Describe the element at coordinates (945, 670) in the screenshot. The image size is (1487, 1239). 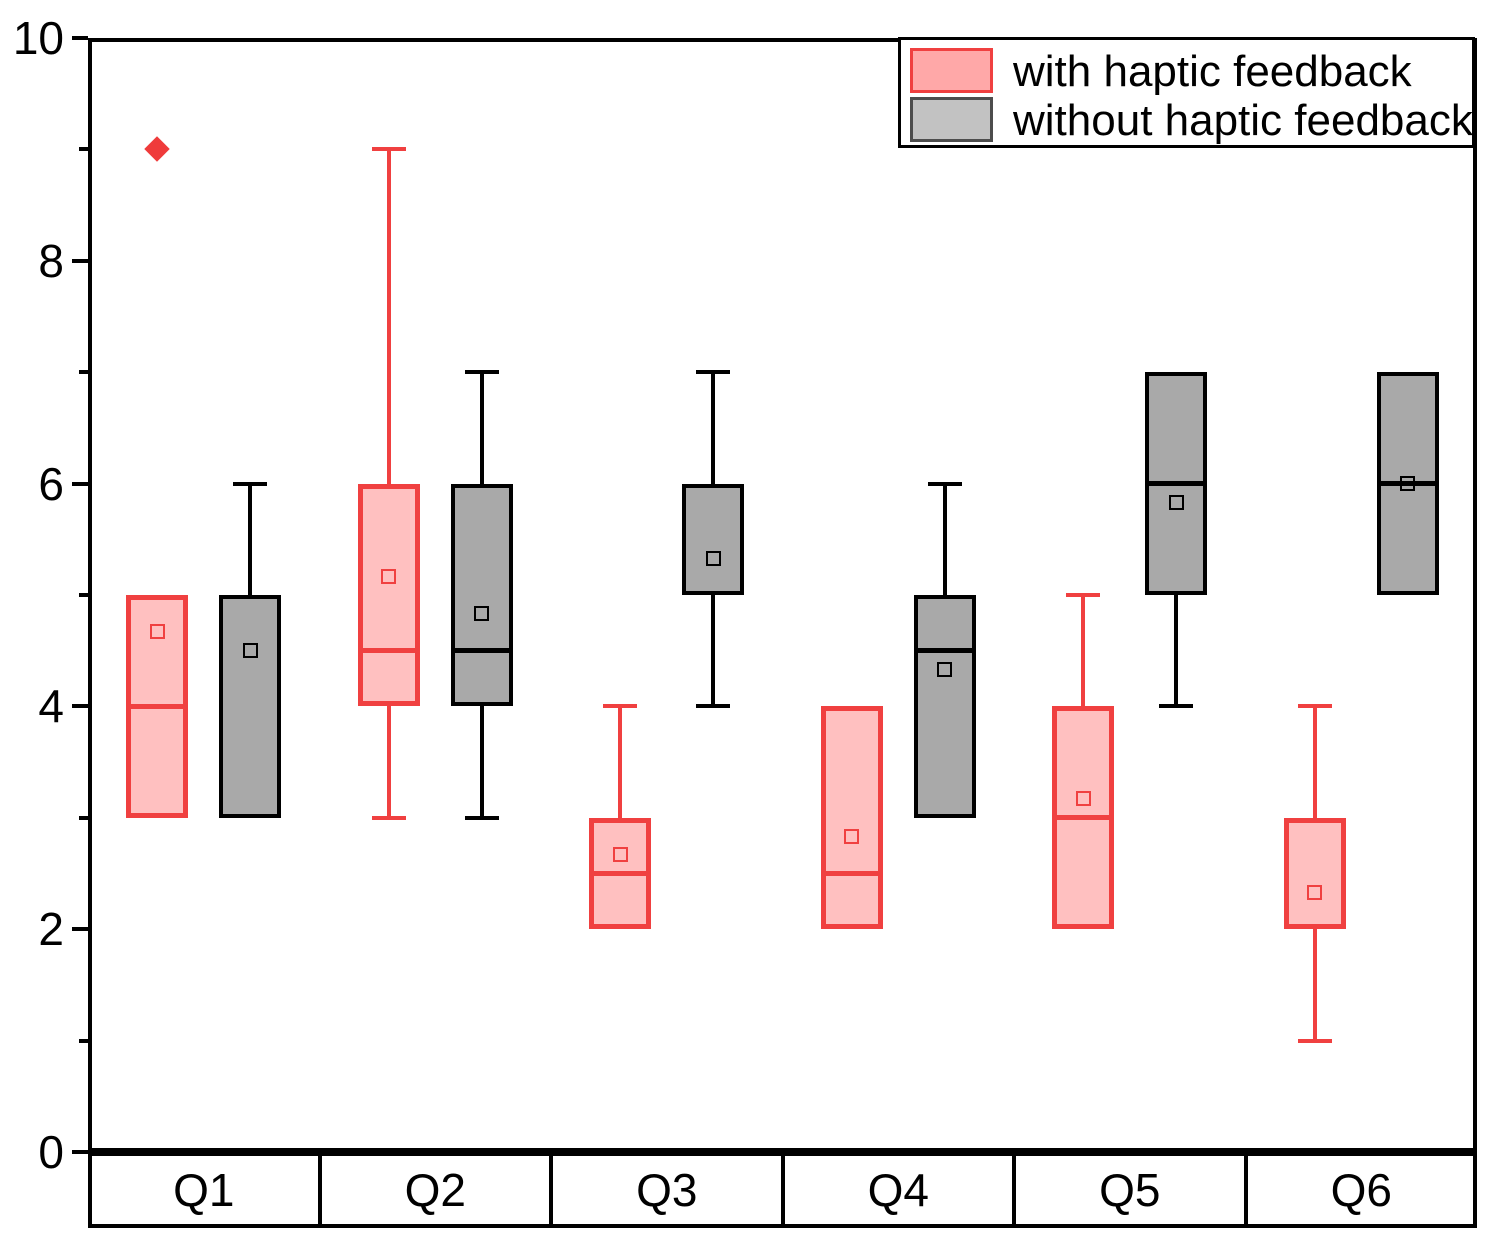
I see `mean-marker-without-Q4` at that location.